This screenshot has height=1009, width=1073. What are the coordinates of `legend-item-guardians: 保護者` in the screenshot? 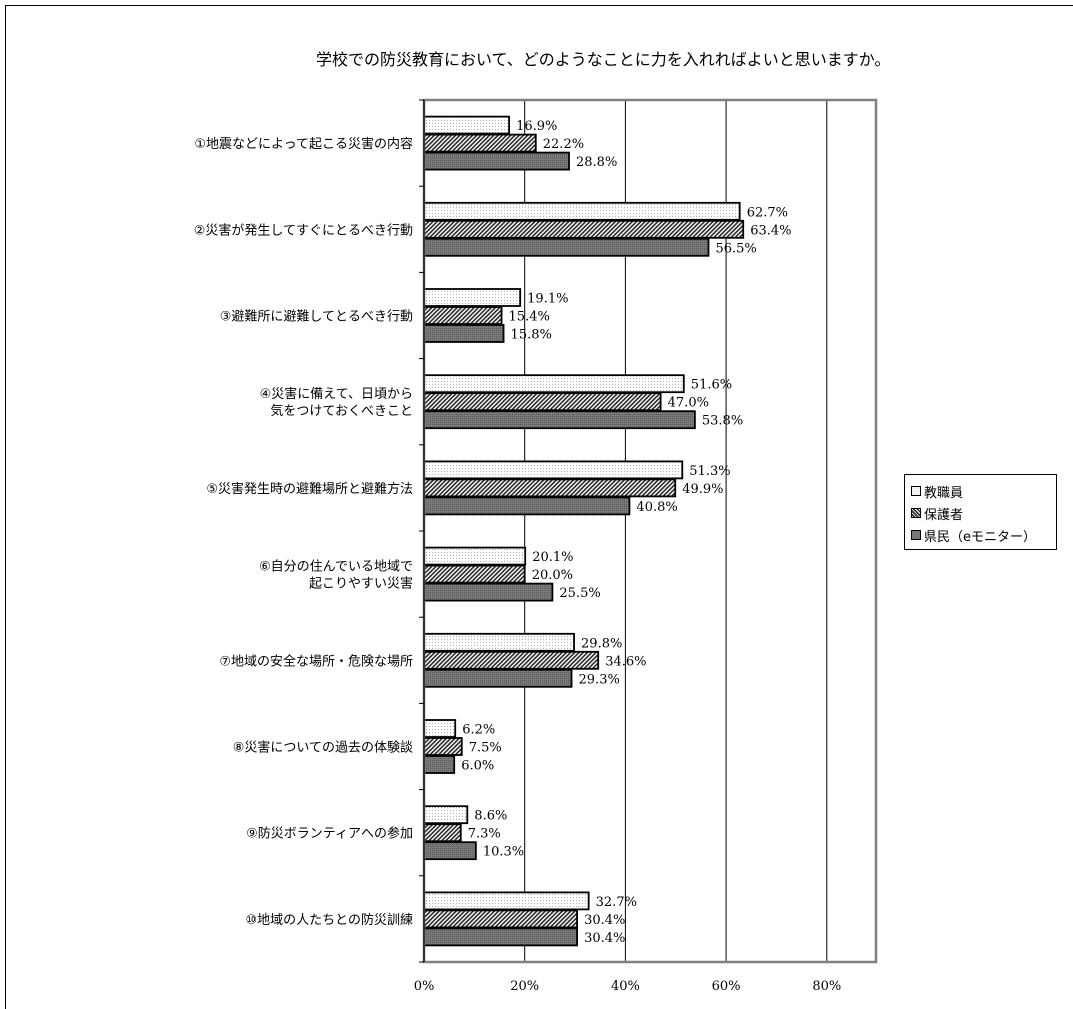 It's located at (983, 513).